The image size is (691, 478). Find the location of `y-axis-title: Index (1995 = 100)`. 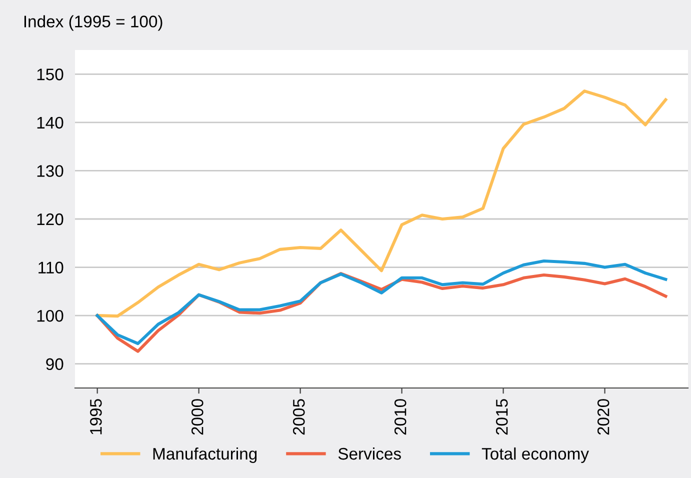

y-axis-title: Index (1995 = 100) is located at coordinates (93, 23).